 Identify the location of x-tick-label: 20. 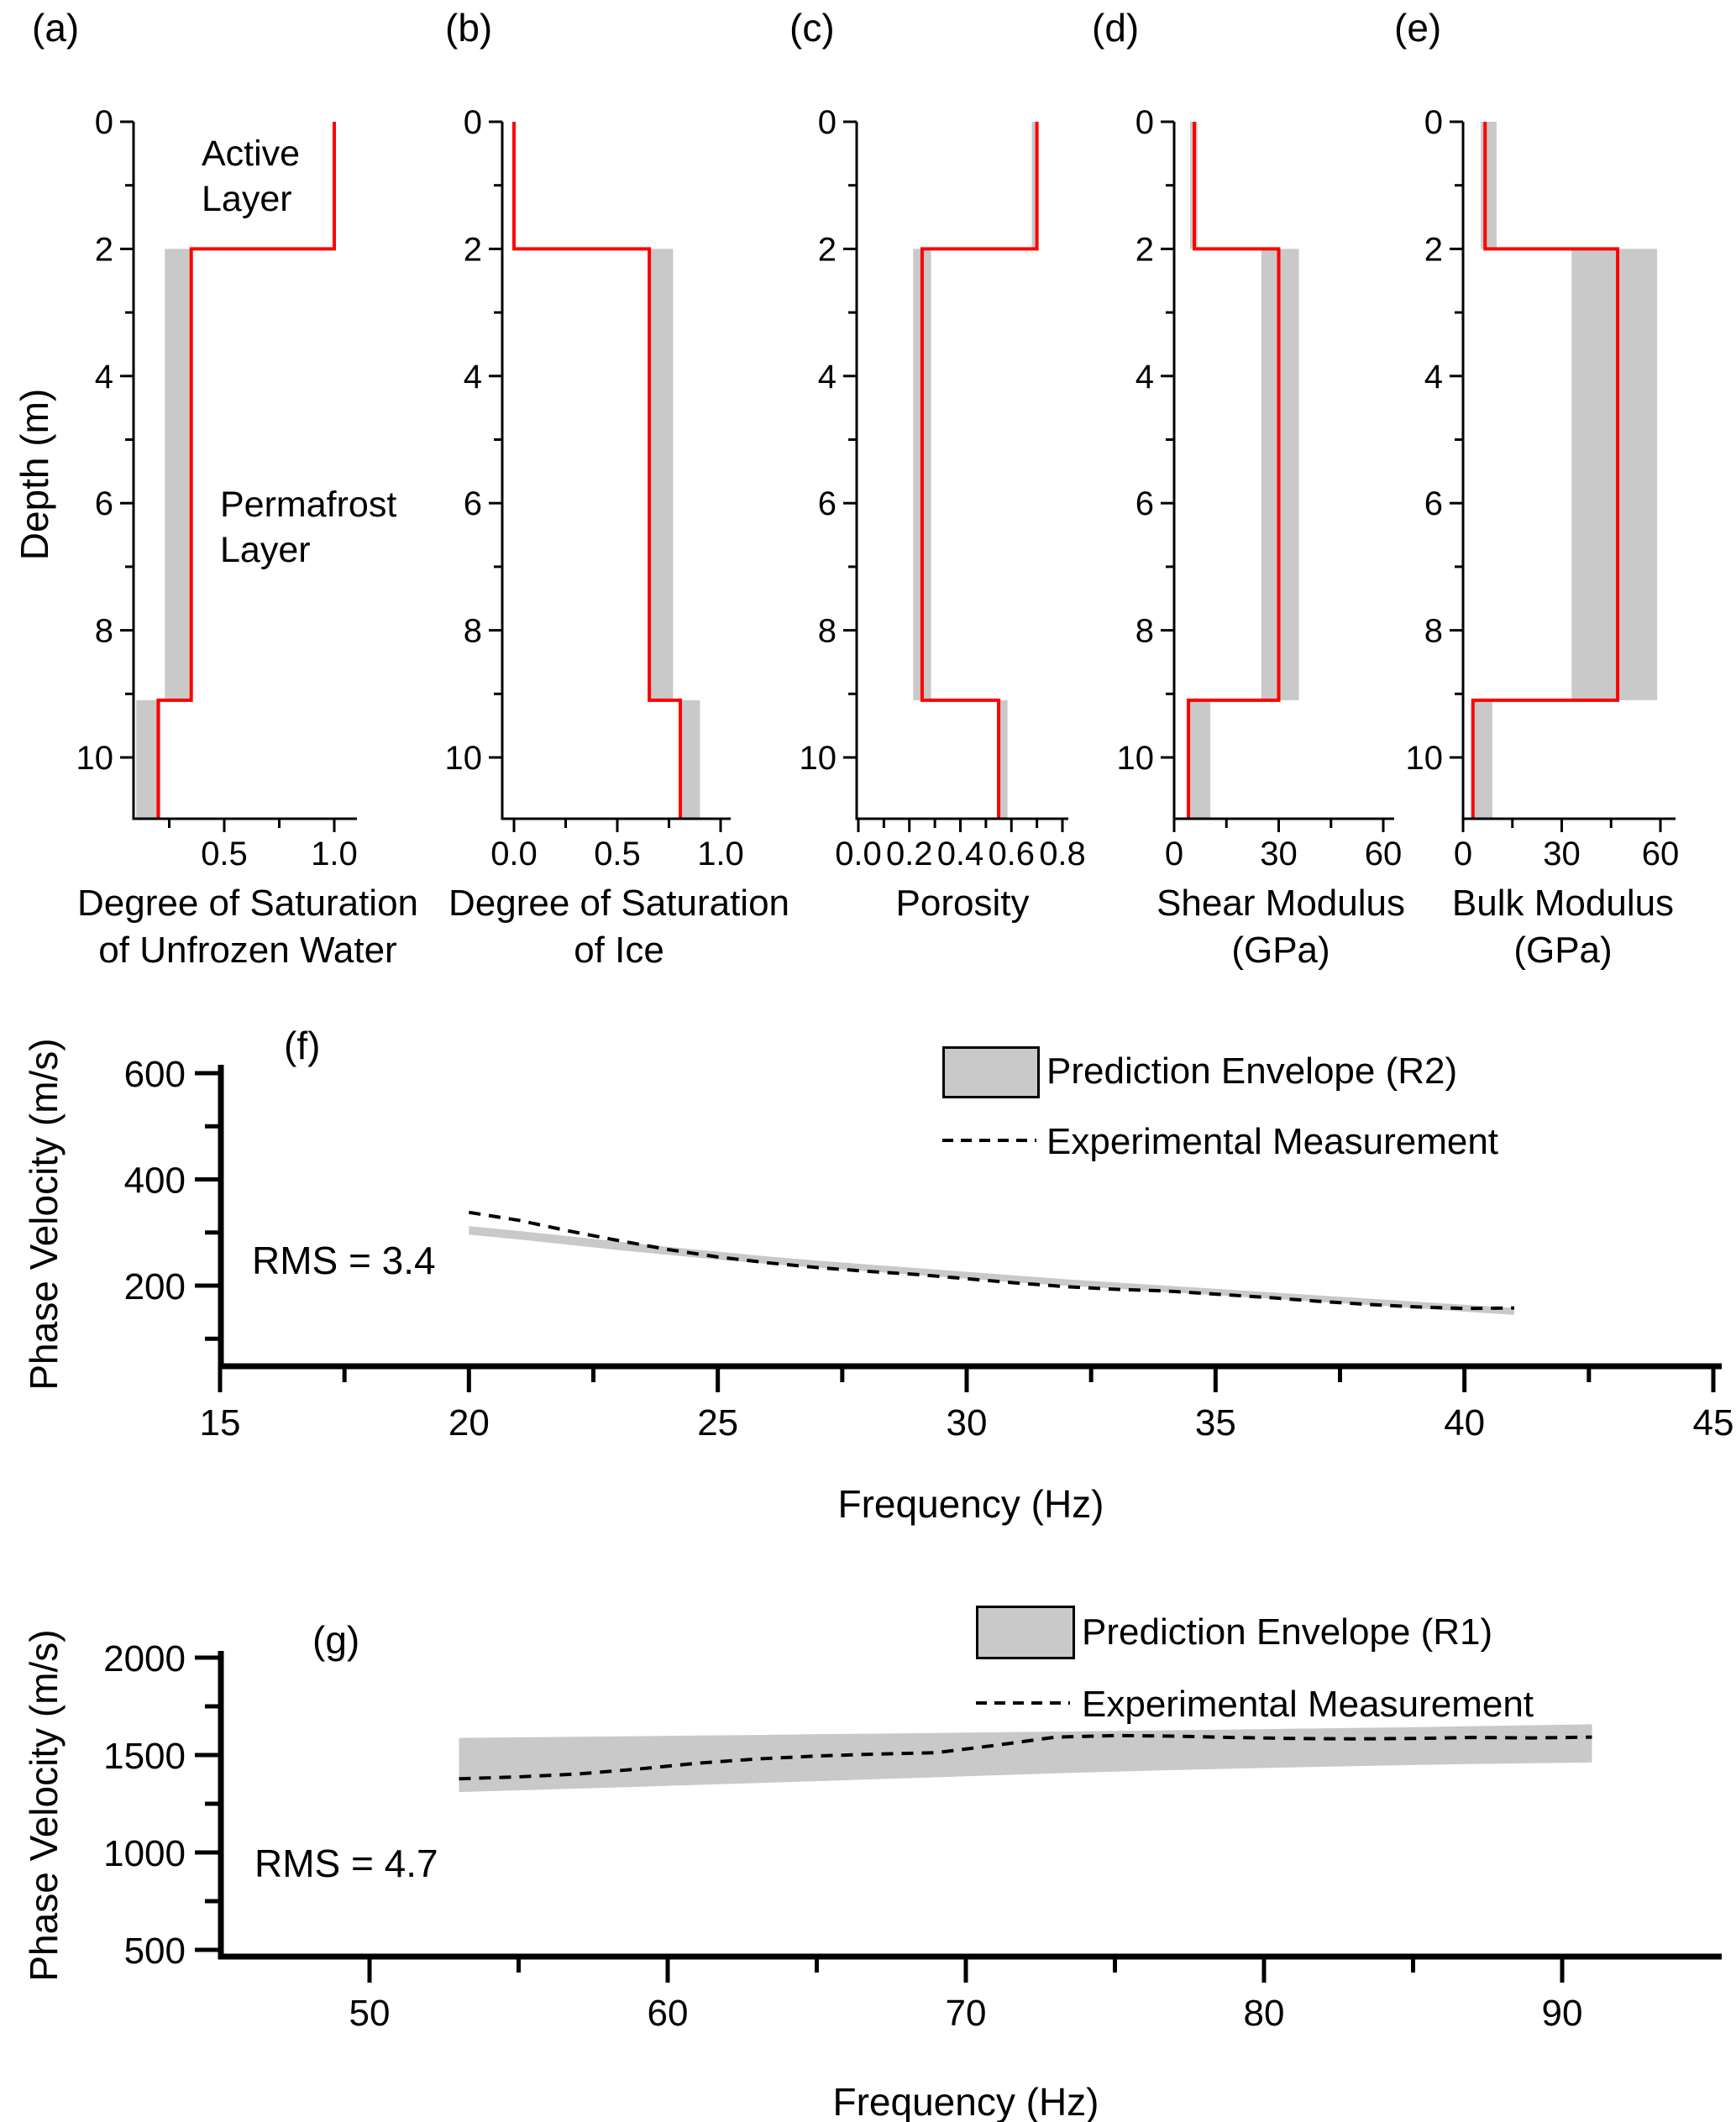
(469, 1423).